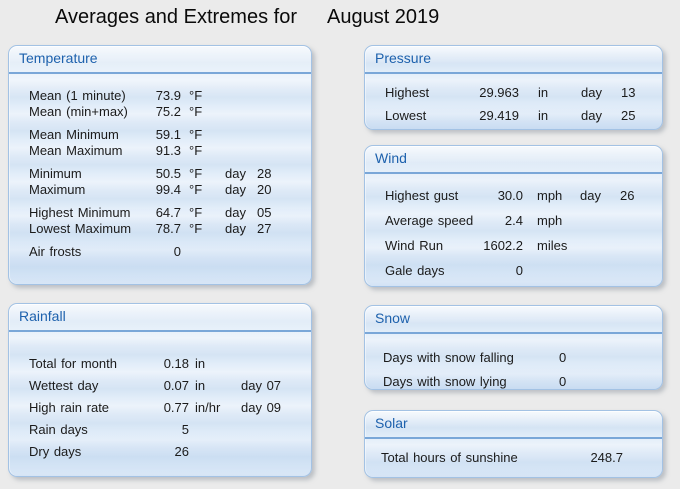  I want to click on stat-unit: mph, so click(550, 195).